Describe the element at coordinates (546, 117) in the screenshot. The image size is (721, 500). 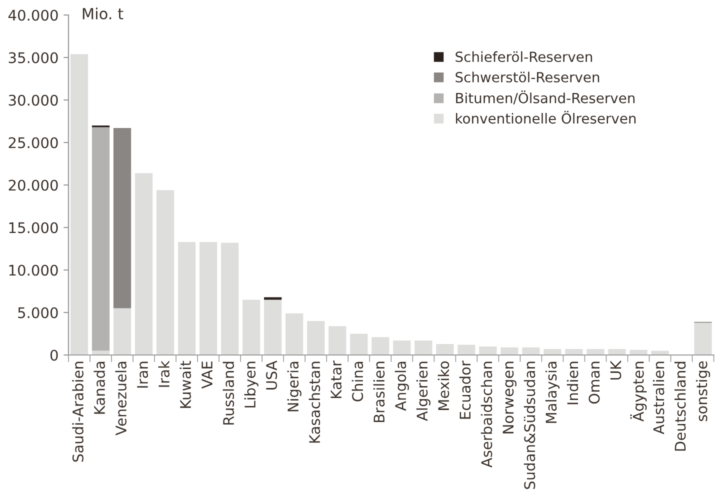
I see `legend-label: konventionelle Ölreserven` at that location.